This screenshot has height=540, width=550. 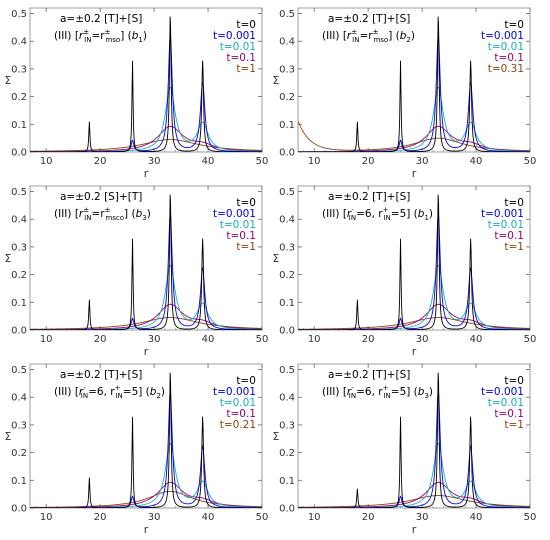 I want to click on panel-title: a=±0.2 [S]+[T] (III) [r± IN=r± msco] (b3), so click(x=102, y=206).